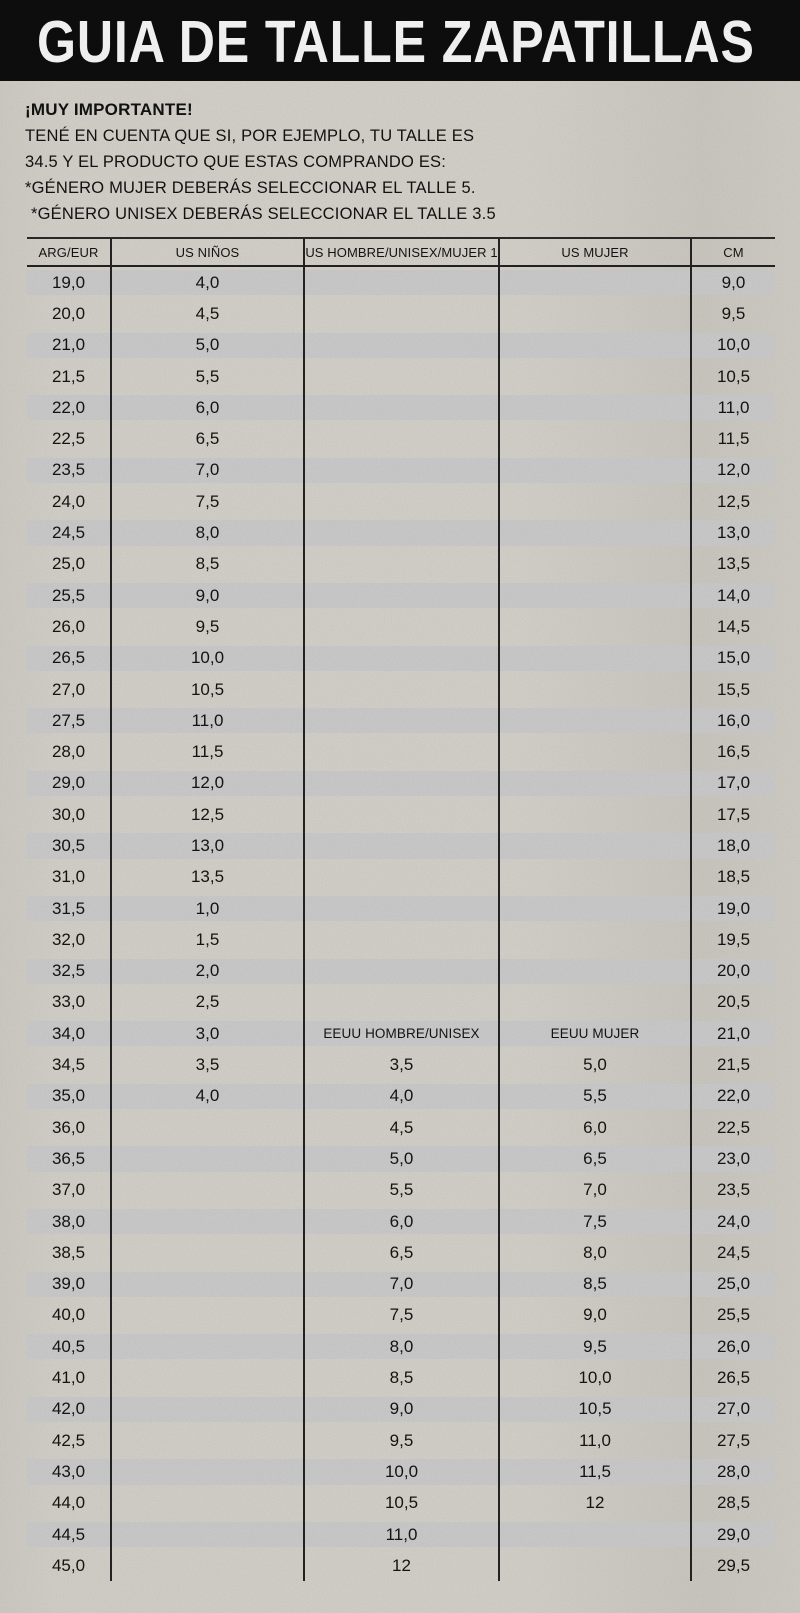  I want to click on table-cell: 24,5, so click(68, 533).